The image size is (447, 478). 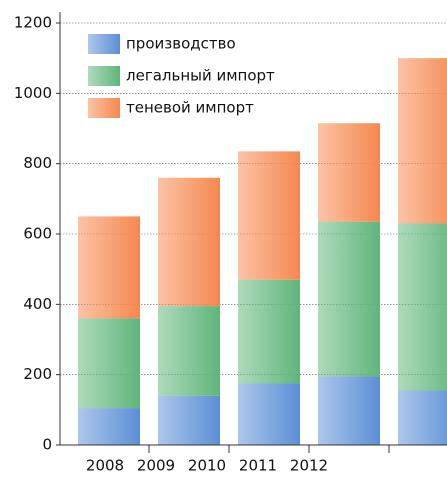 What do you see at coordinates (37, 374) in the screenshot?
I see `y-tick-label: 200` at bounding box center [37, 374].